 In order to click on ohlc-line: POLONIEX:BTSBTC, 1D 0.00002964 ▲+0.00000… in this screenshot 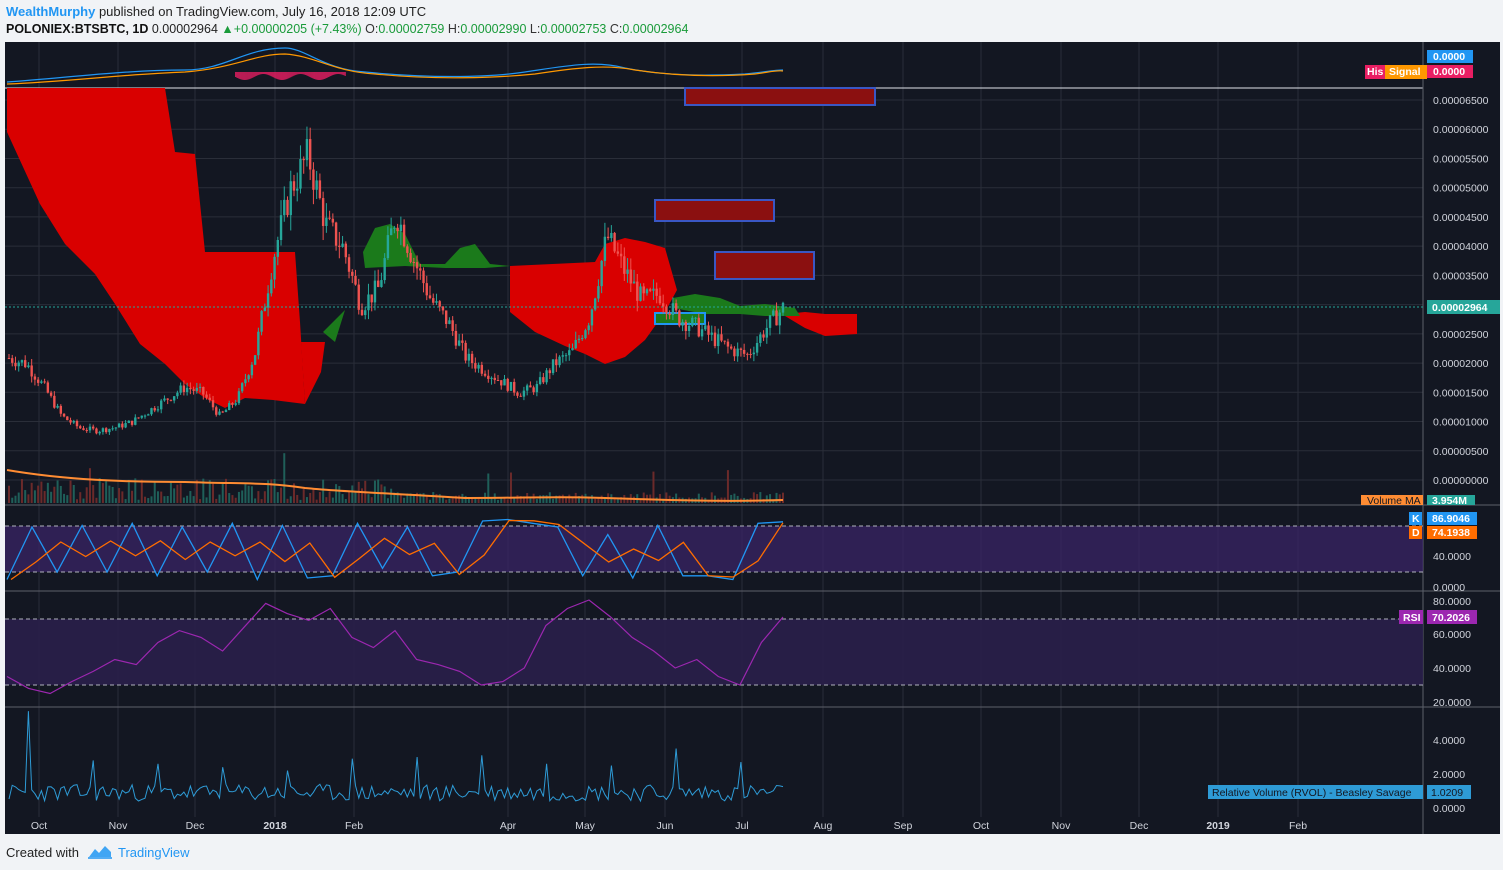, I will do `click(347, 29)`.